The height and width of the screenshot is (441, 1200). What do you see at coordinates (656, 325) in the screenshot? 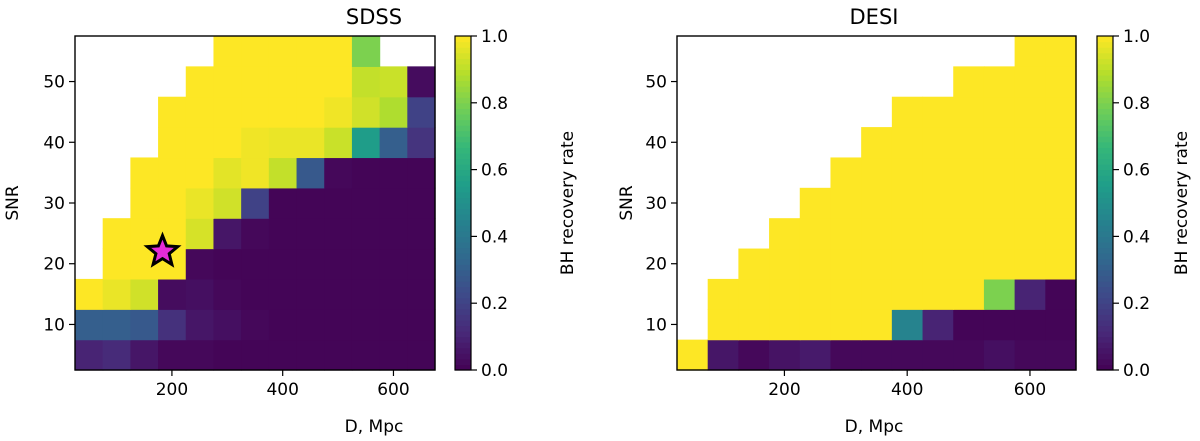
I see `y-tick-label: 10` at bounding box center [656, 325].